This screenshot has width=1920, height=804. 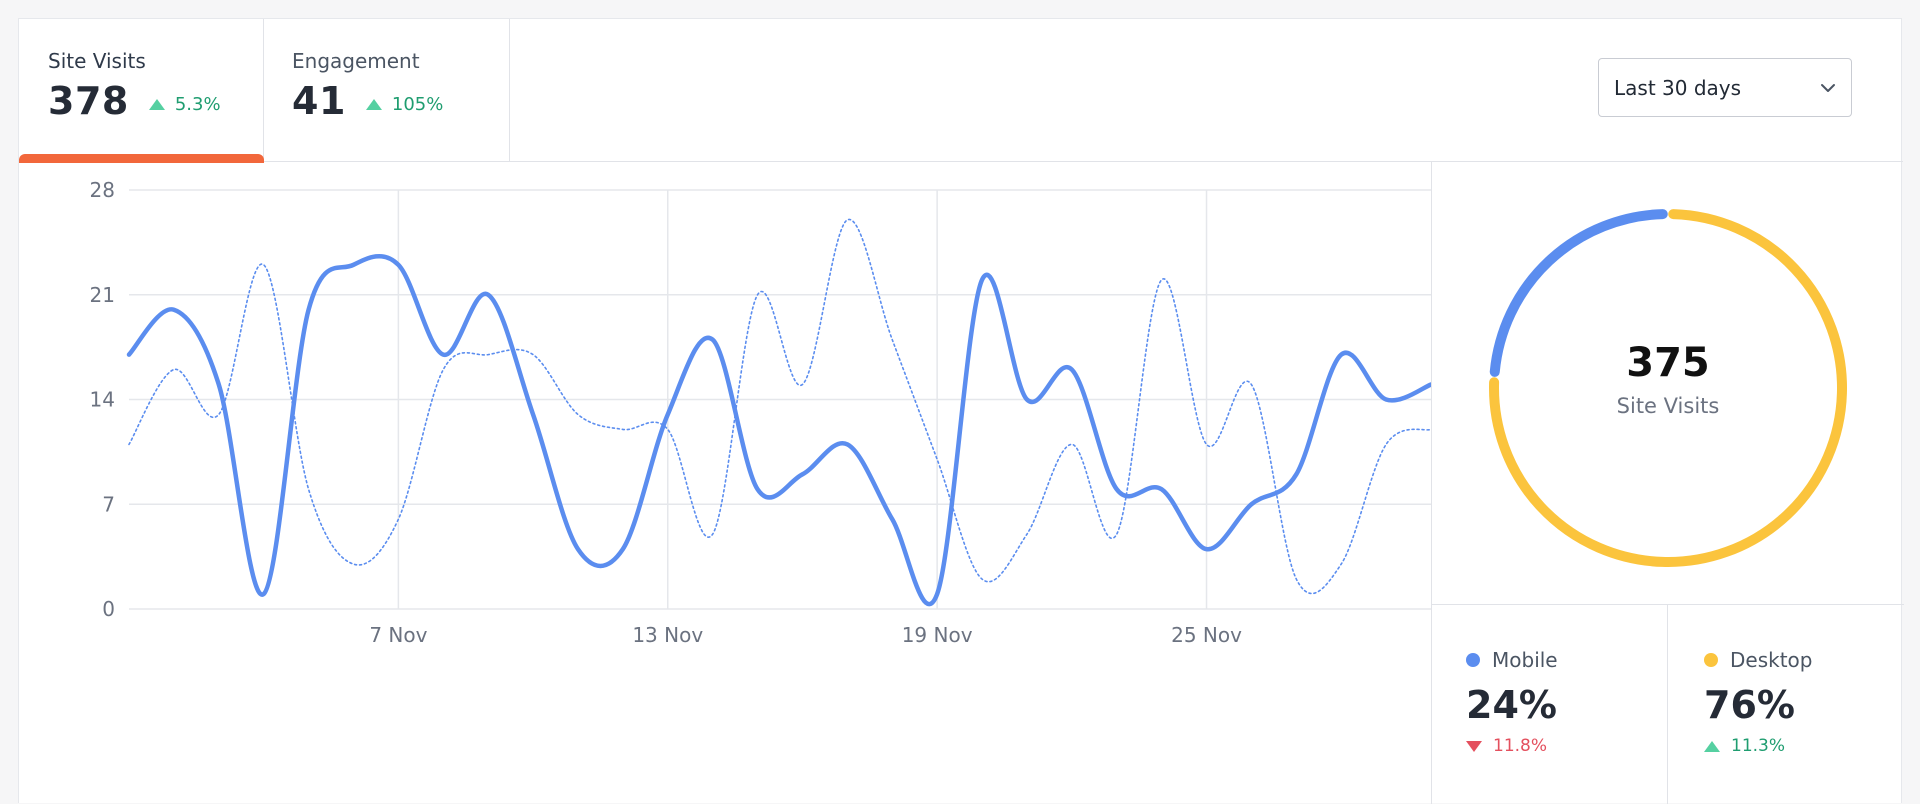 I want to click on arrow-down-icon, so click(x=1474, y=746).